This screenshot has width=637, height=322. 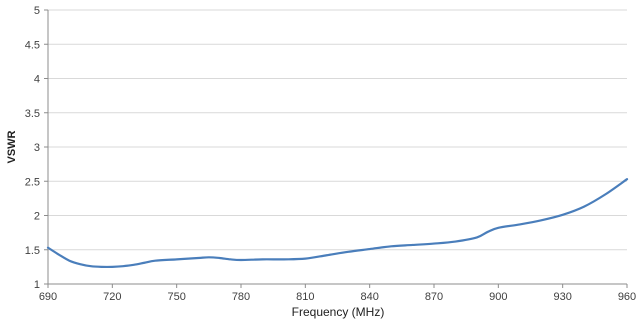 What do you see at coordinates (369, 297) in the screenshot?
I see `x-tick-label: 840` at bounding box center [369, 297].